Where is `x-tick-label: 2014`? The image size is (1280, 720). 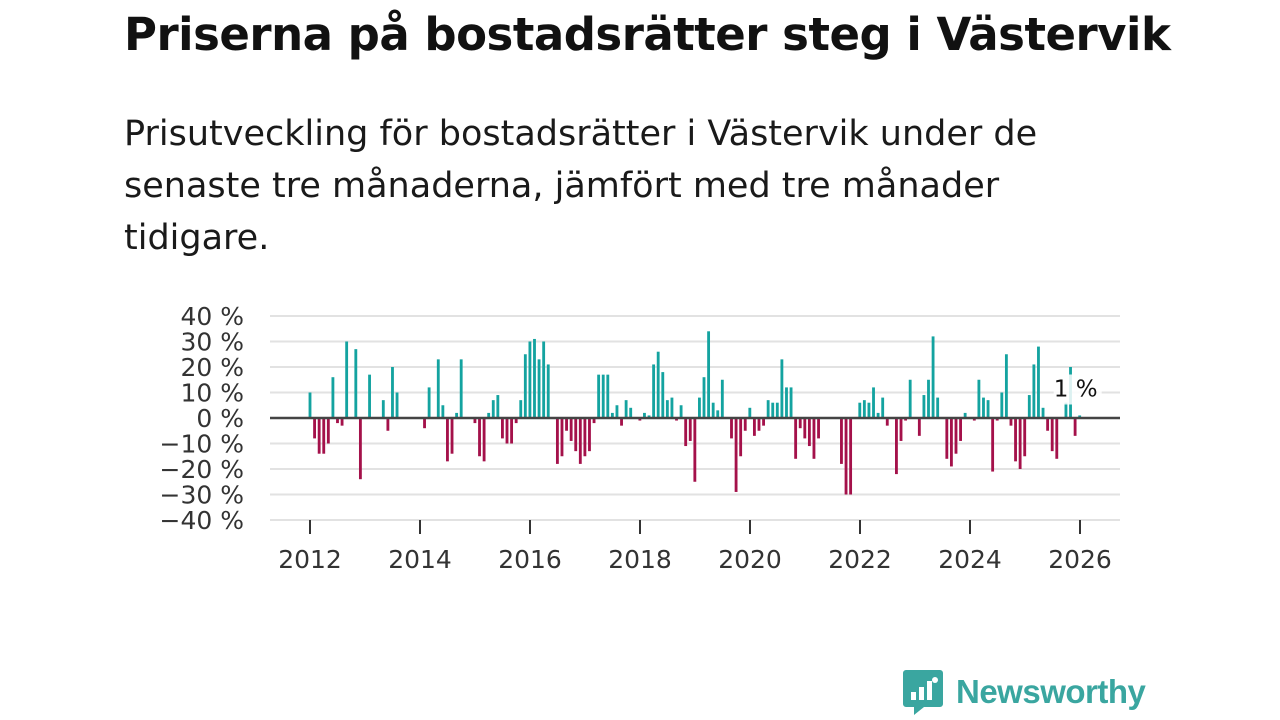
x-tick-label: 2014 is located at coordinates (420, 559).